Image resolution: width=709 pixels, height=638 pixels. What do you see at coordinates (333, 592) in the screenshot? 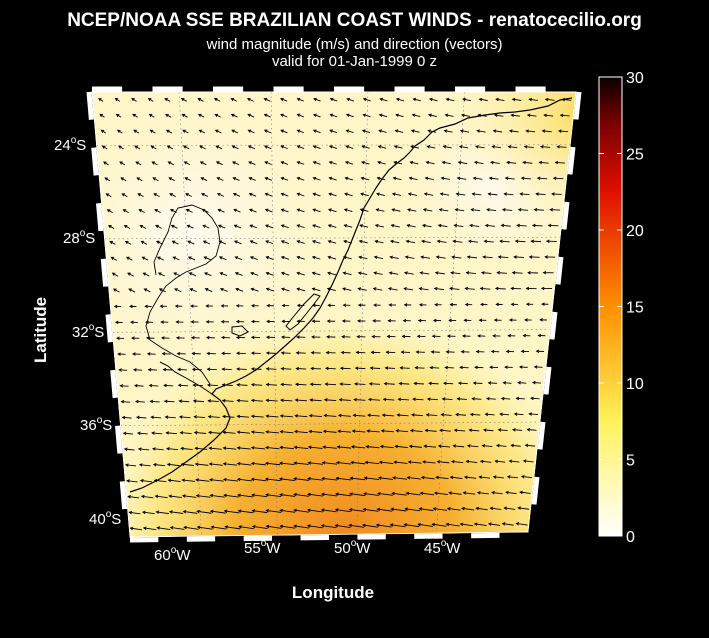
I see `x-axis-label: Longitude` at bounding box center [333, 592].